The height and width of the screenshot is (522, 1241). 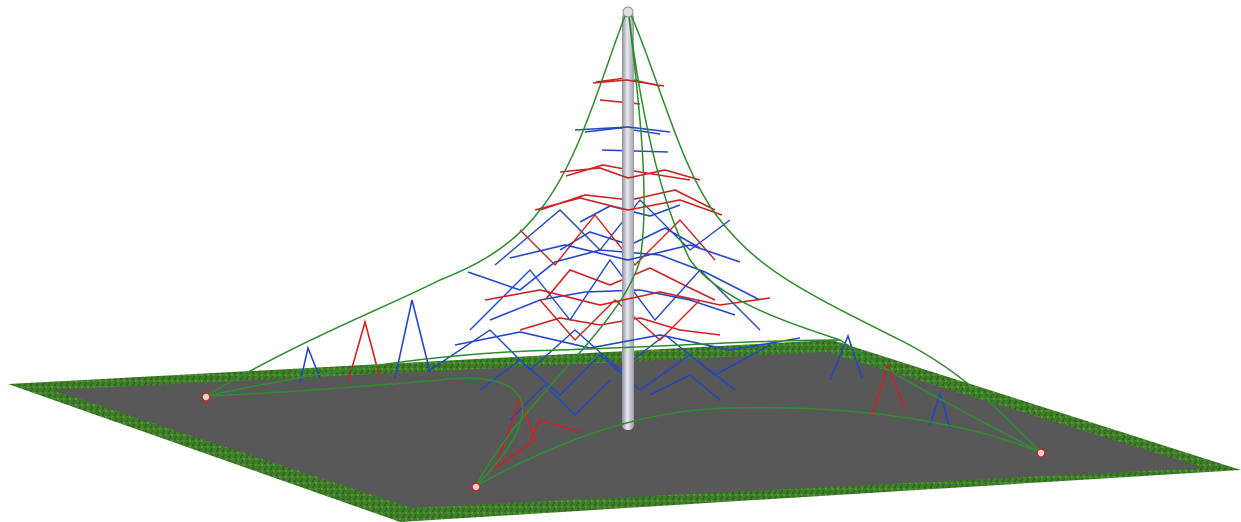 I want to click on ground-anchors, so click(x=623, y=442).